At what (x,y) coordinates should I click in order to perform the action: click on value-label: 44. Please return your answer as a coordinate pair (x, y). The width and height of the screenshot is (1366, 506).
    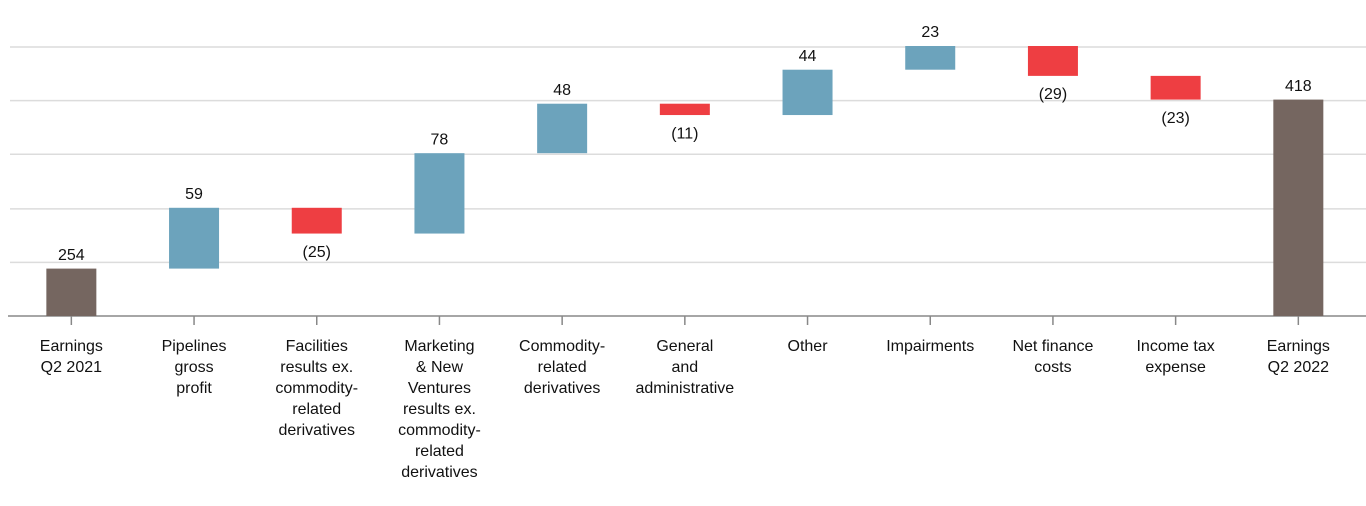
    Looking at the image, I should click on (808, 56).